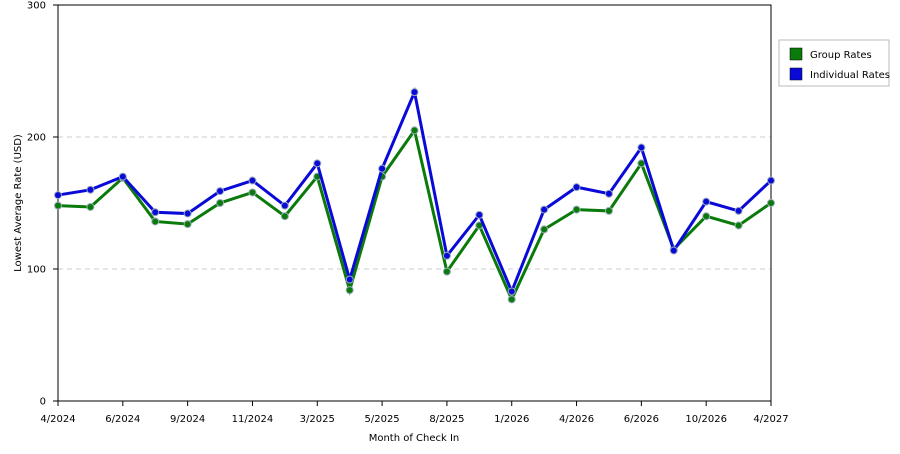 This screenshot has height=454, width=900. Describe the element at coordinates (18, 203) in the screenshot. I see `y-axis-label: Lowest Average Rate (USD)` at that location.